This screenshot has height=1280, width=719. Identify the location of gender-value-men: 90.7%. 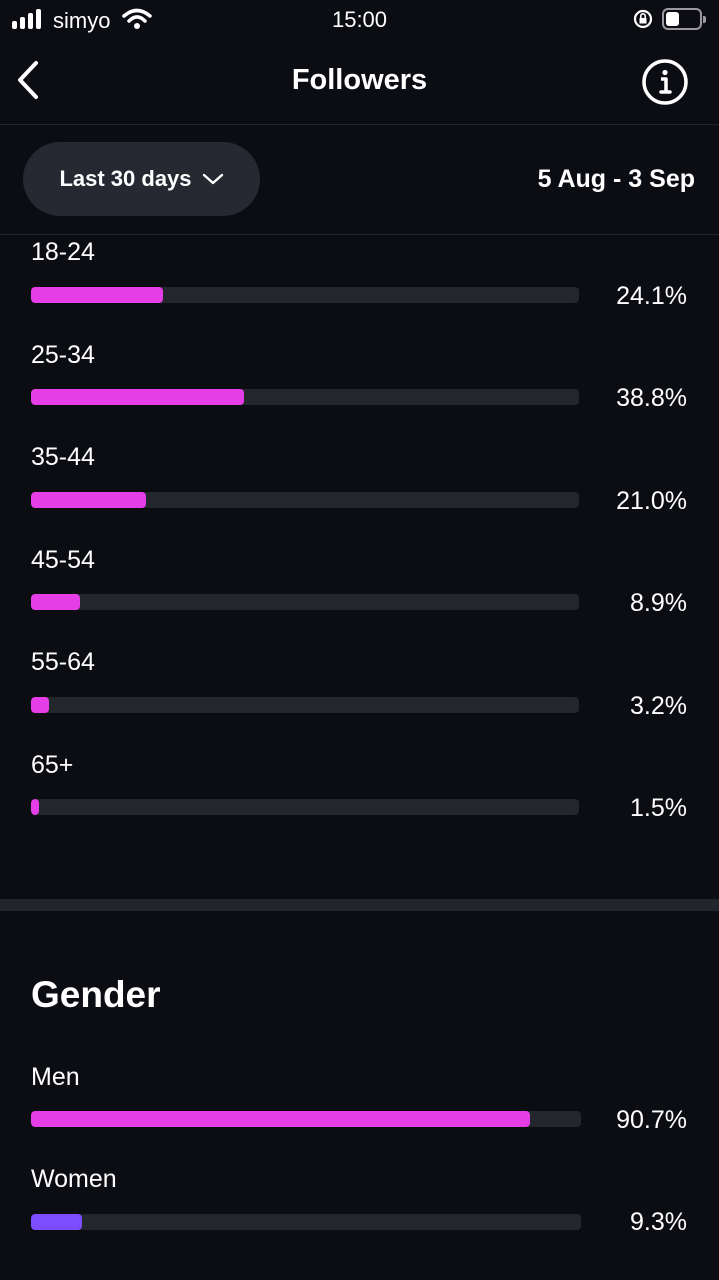
(651, 1120).